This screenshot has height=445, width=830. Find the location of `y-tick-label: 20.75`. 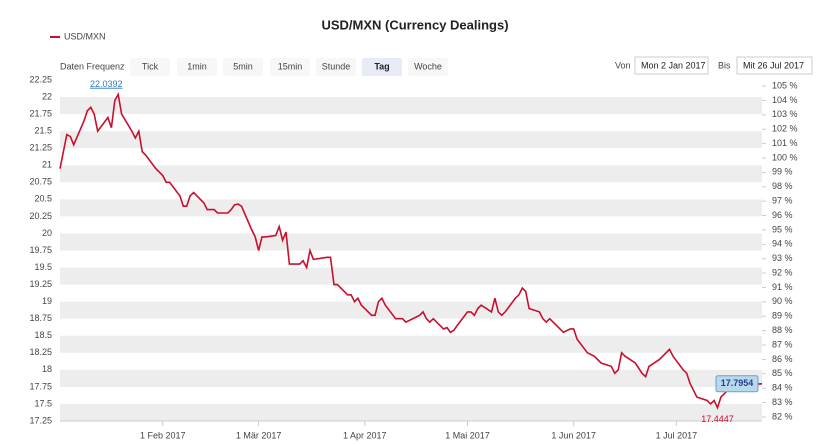

y-tick-label: 20.75 is located at coordinates (40, 182).